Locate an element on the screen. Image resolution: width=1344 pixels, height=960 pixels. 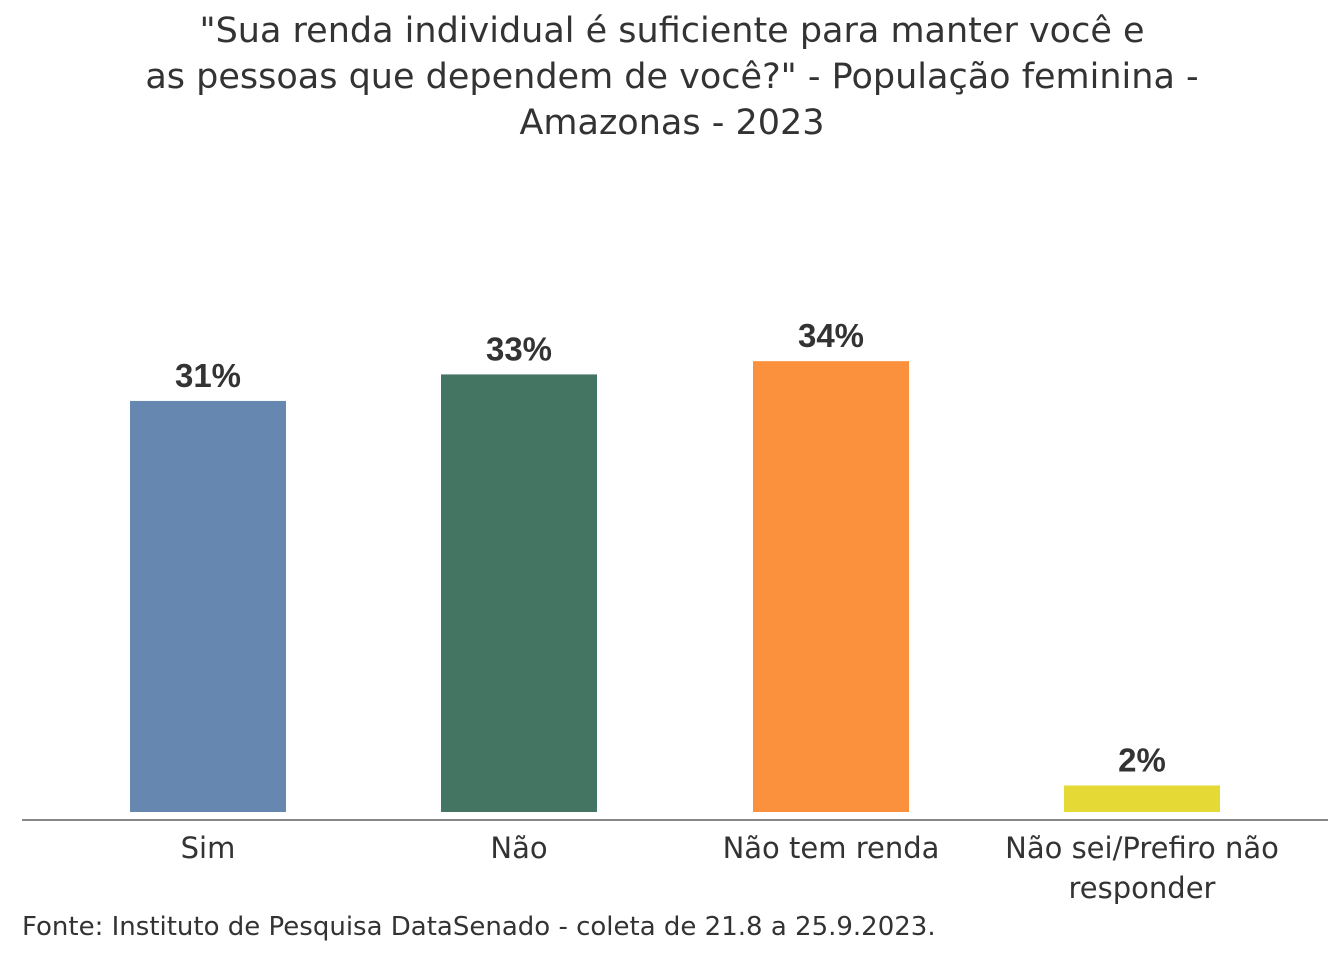
x-tick-label: Sim is located at coordinates (208, 848).